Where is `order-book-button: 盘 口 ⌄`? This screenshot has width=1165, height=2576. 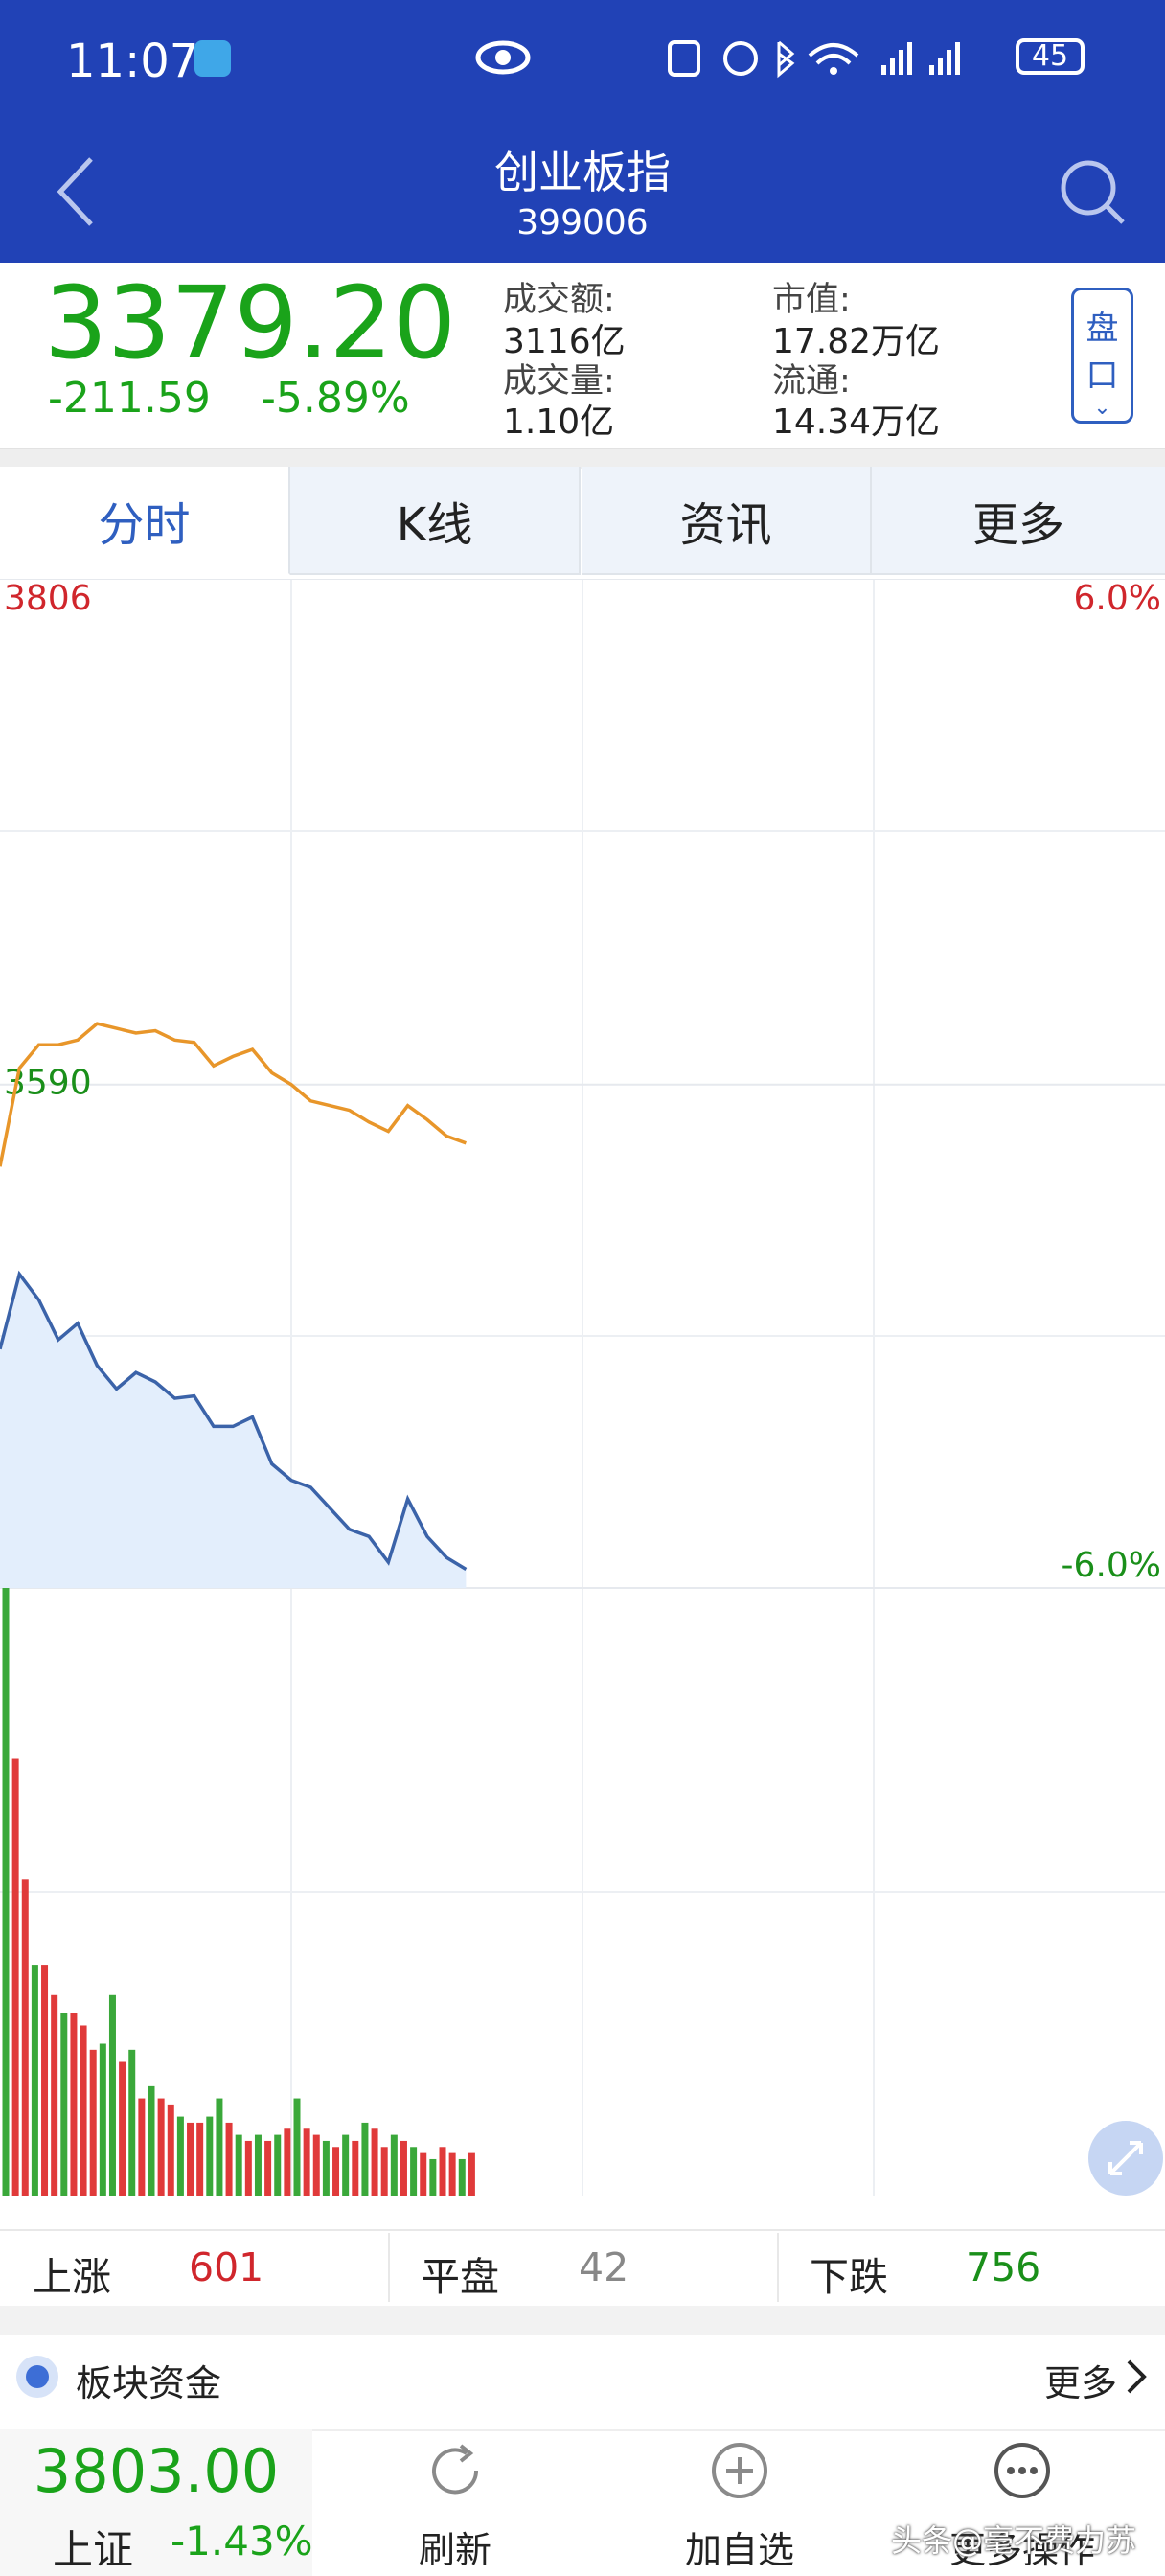
order-book-button: 盘 口 ⌄ is located at coordinates (1102, 356).